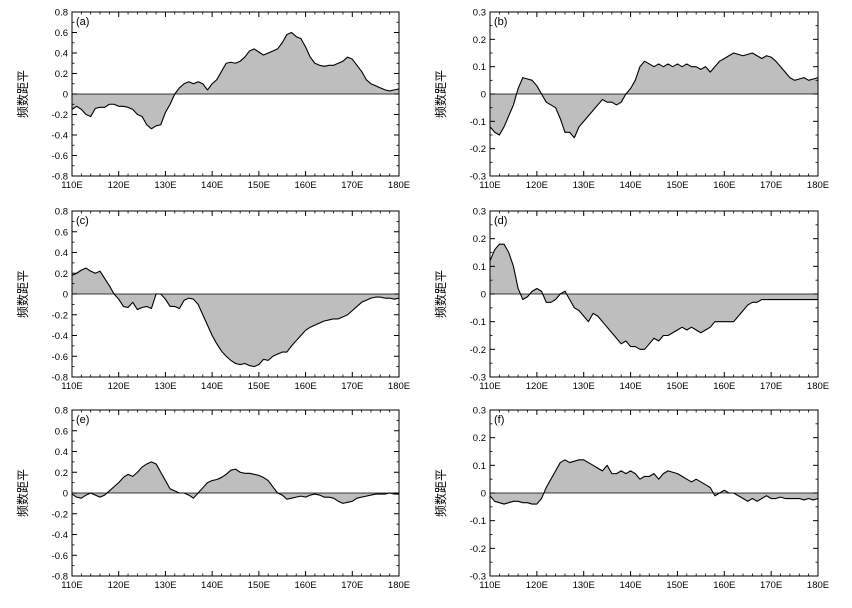  Describe the element at coordinates (500, 221) in the screenshot. I see `panel-label: (d)` at that location.